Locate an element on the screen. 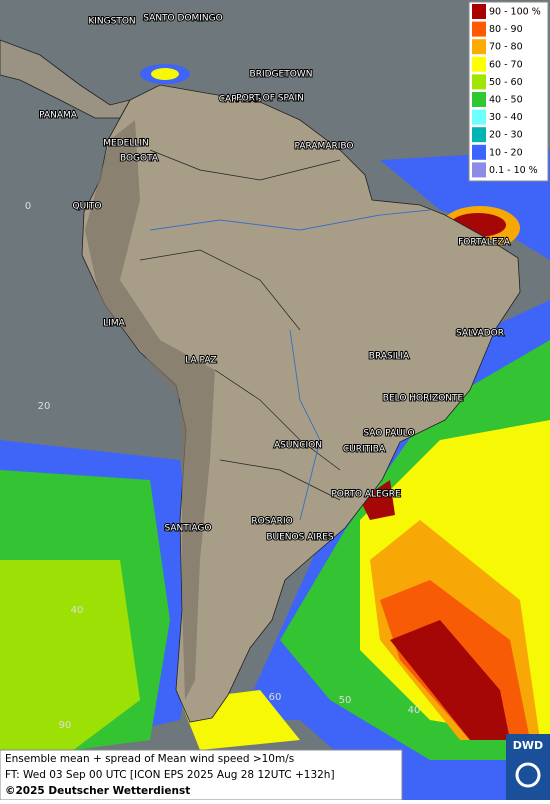 The width and height of the screenshot is (550, 804). legend-label: 0.1 - 10 % is located at coordinates (513, 170).